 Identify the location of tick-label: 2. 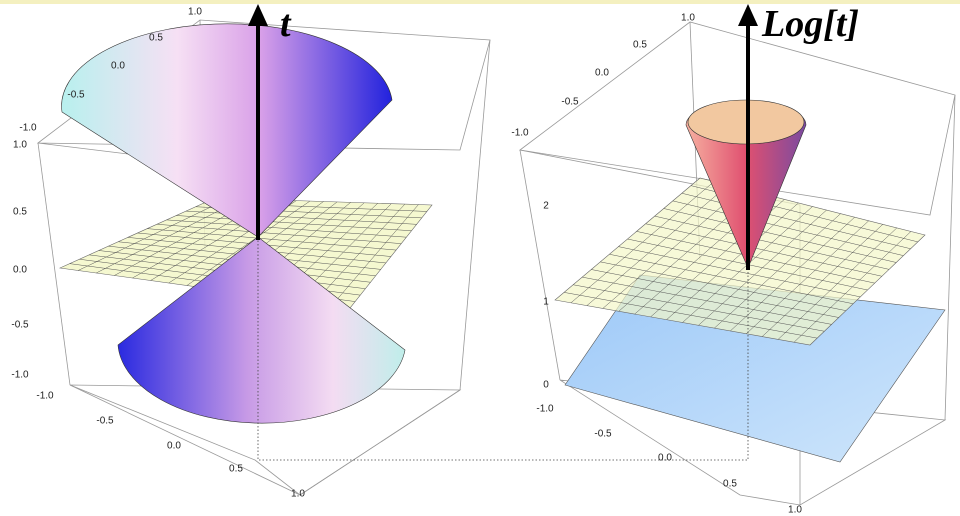
(546, 206).